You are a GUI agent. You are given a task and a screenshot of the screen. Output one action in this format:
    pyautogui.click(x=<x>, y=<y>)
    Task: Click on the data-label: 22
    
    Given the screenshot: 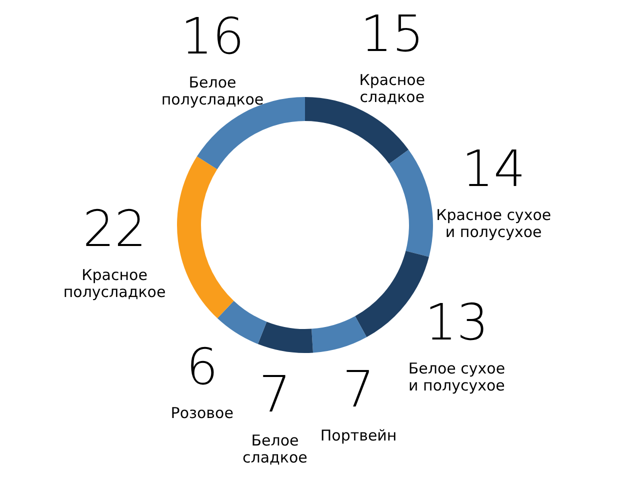 What is the action you would take?
    pyautogui.click(x=114, y=229)
    